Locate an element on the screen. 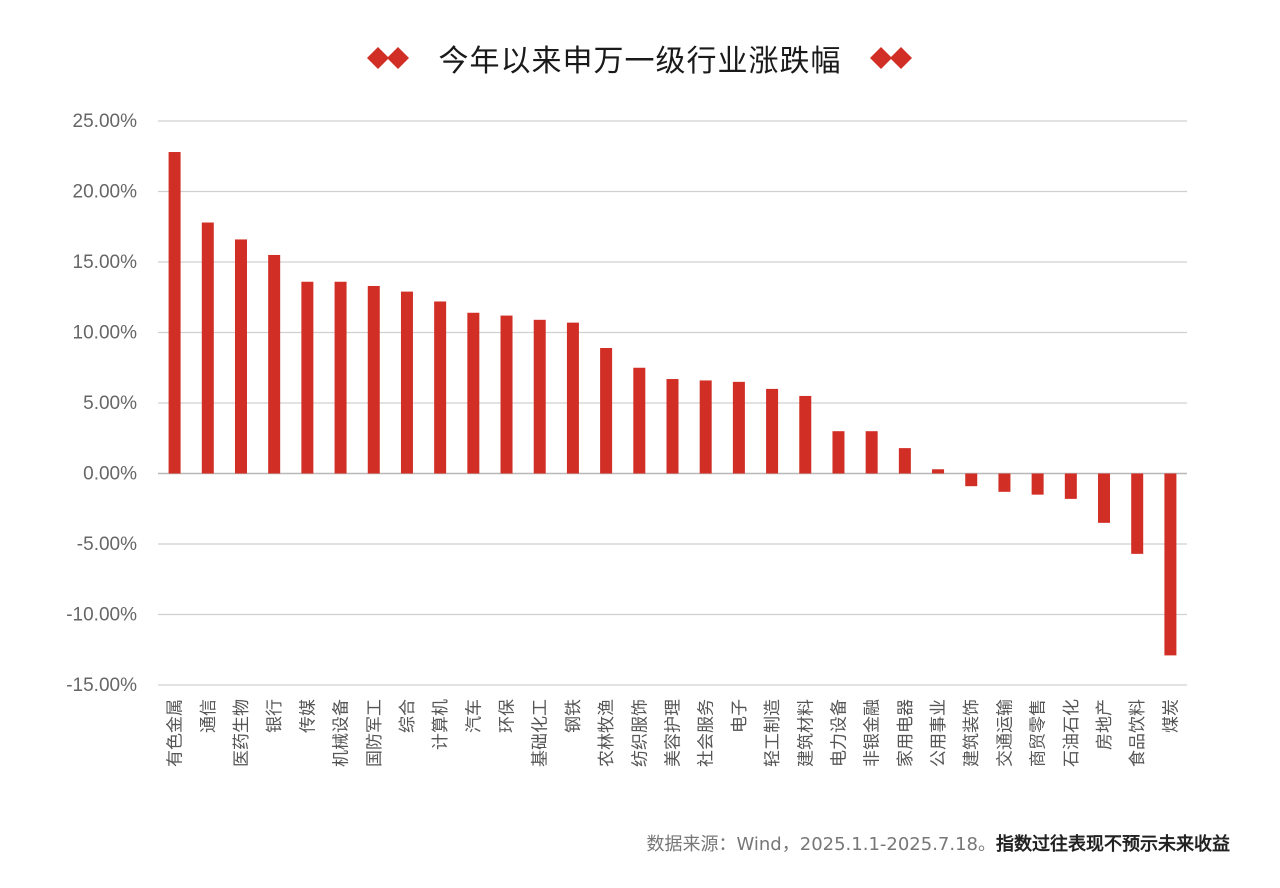 The height and width of the screenshot is (888, 1280). x-category-label: 社会服务 is located at coordinates (707, 733).